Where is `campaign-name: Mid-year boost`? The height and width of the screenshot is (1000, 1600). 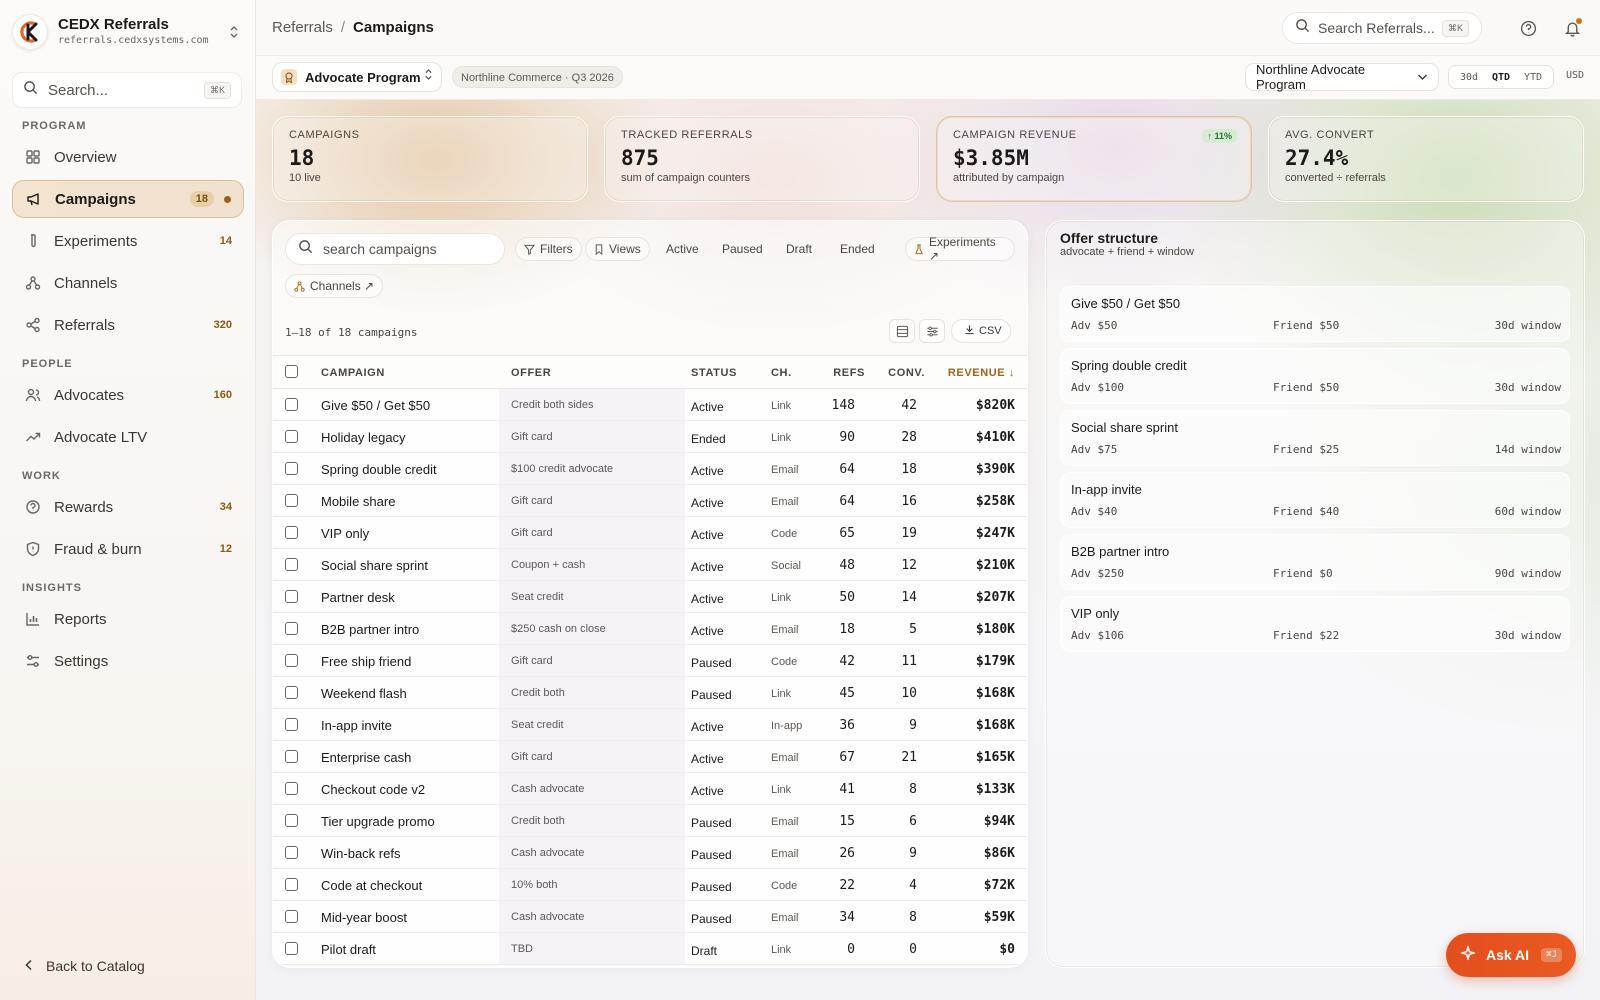
campaign-name: Mid-year boost is located at coordinates (364, 917).